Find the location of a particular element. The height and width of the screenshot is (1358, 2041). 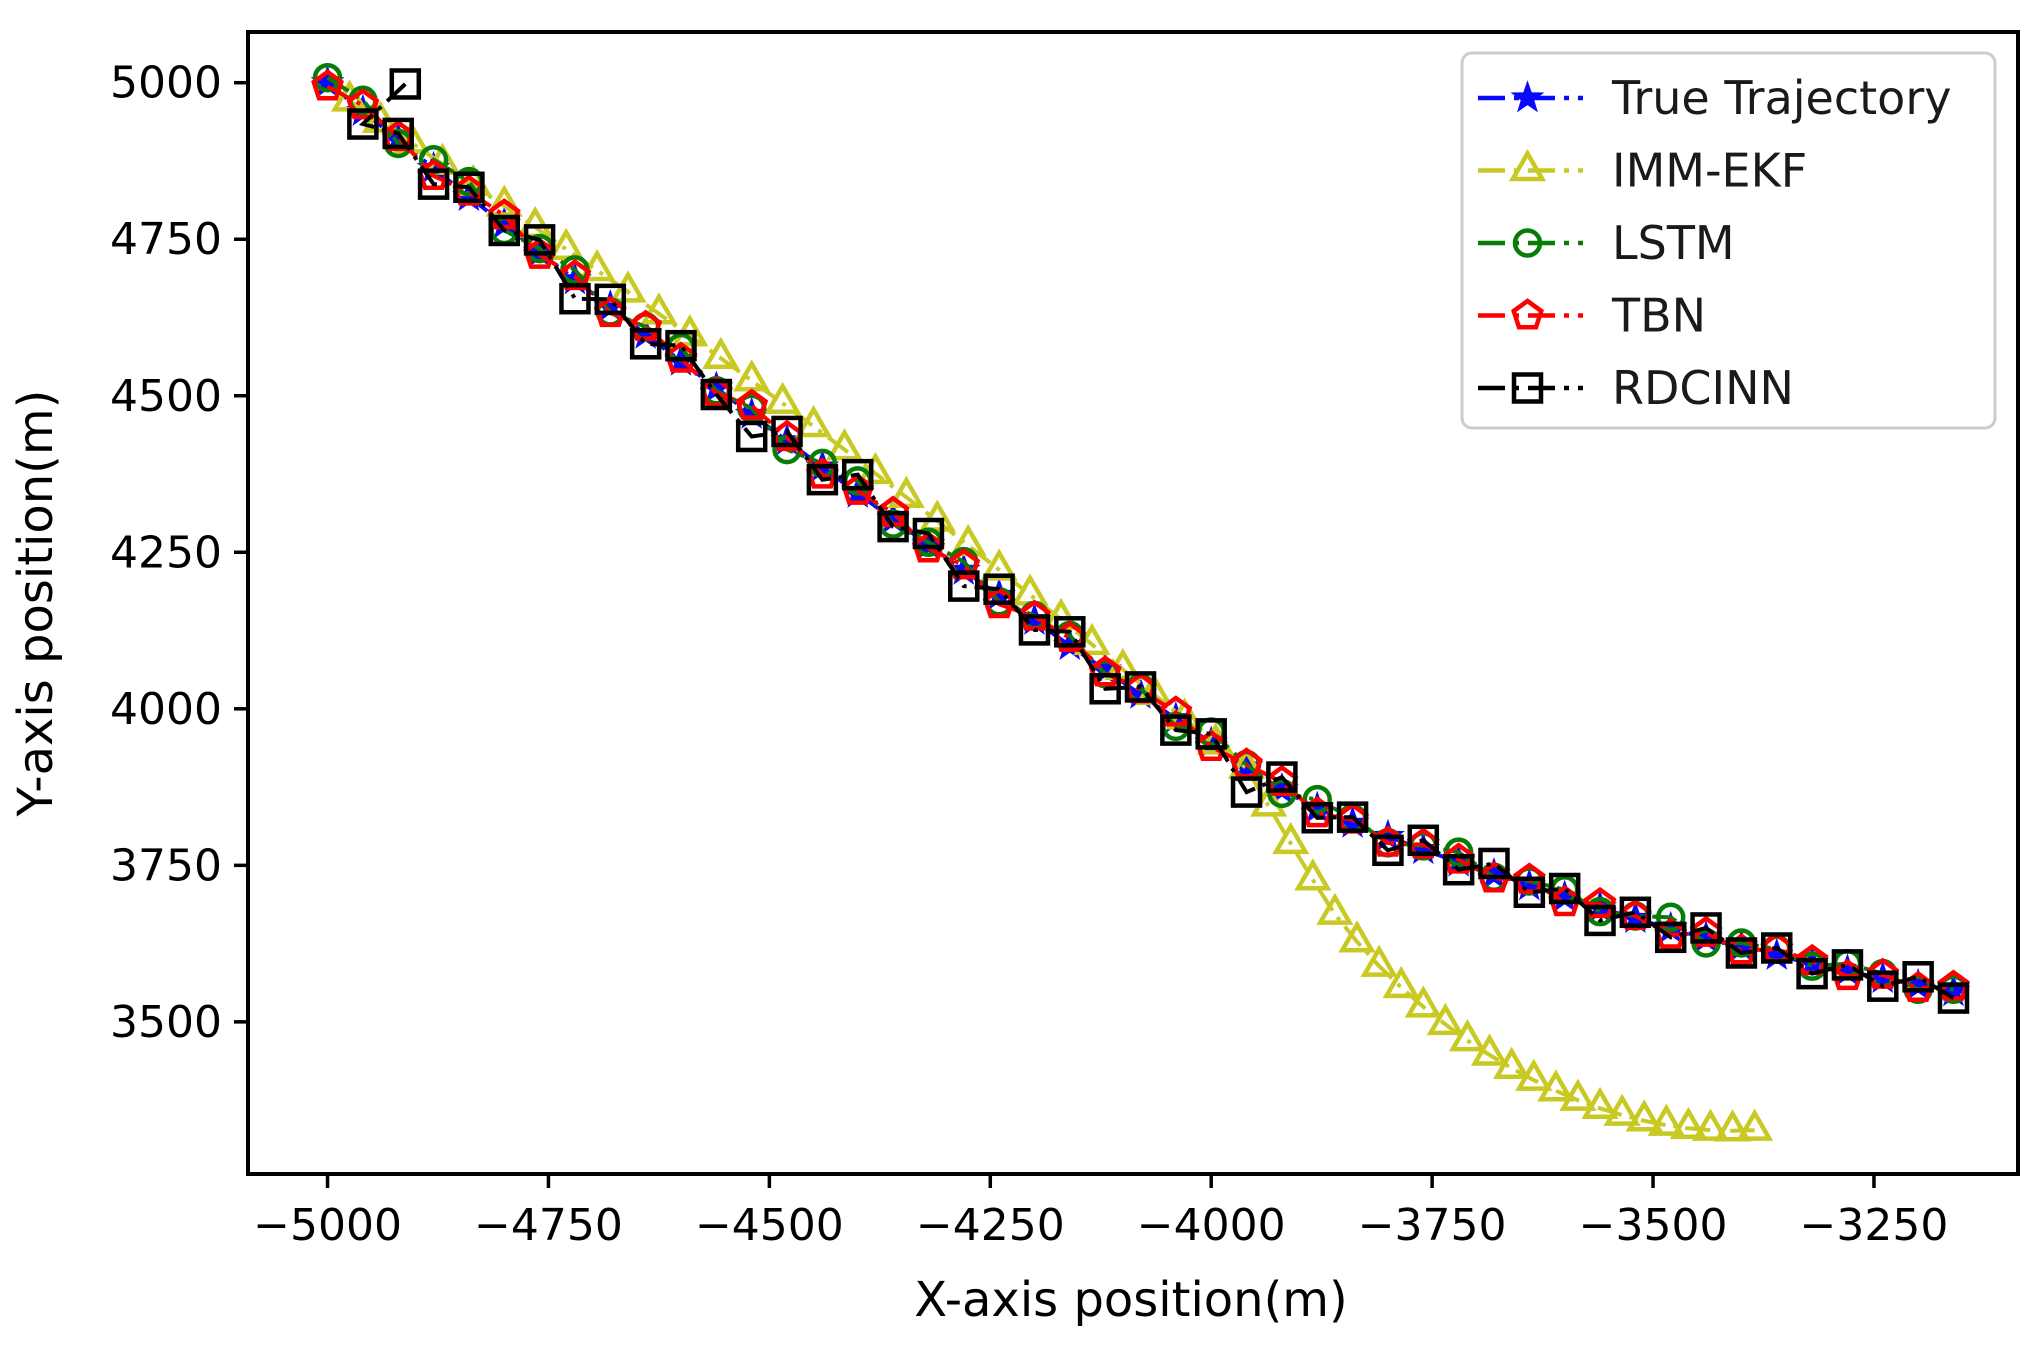

legend-label: RDCINN is located at coordinates (1703, 388).